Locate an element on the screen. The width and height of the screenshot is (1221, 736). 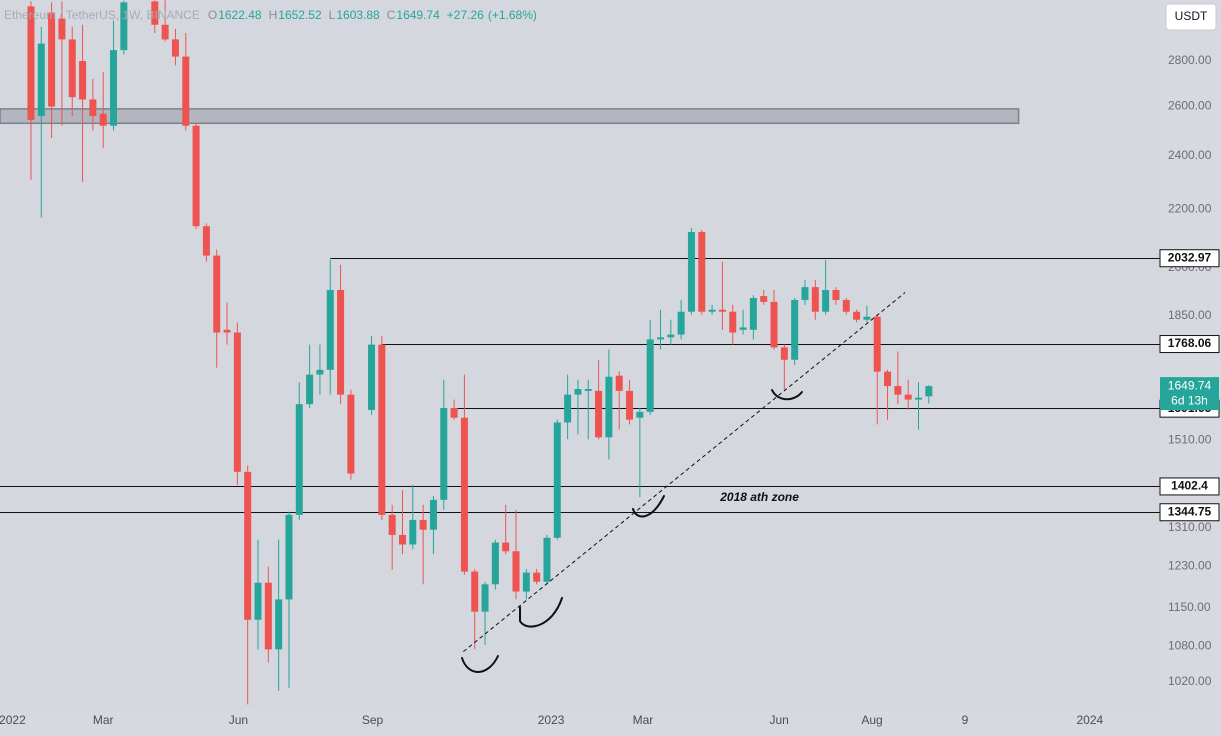
level-label: 2032.97 is located at coordinates (1190, 257).